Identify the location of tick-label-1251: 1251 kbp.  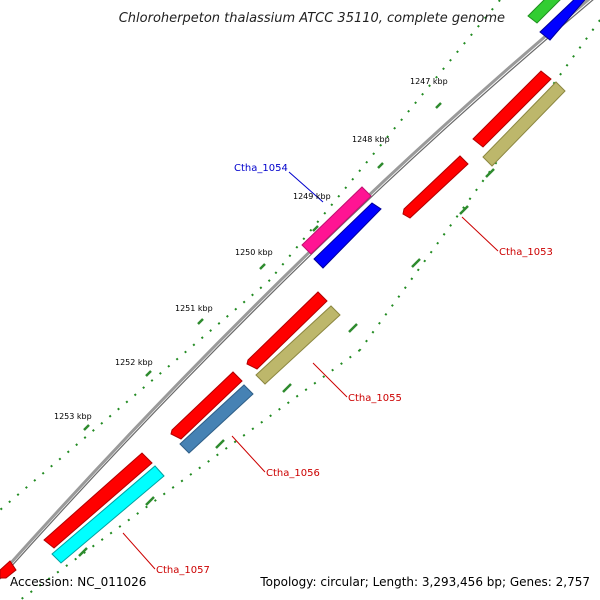
(194, 308).